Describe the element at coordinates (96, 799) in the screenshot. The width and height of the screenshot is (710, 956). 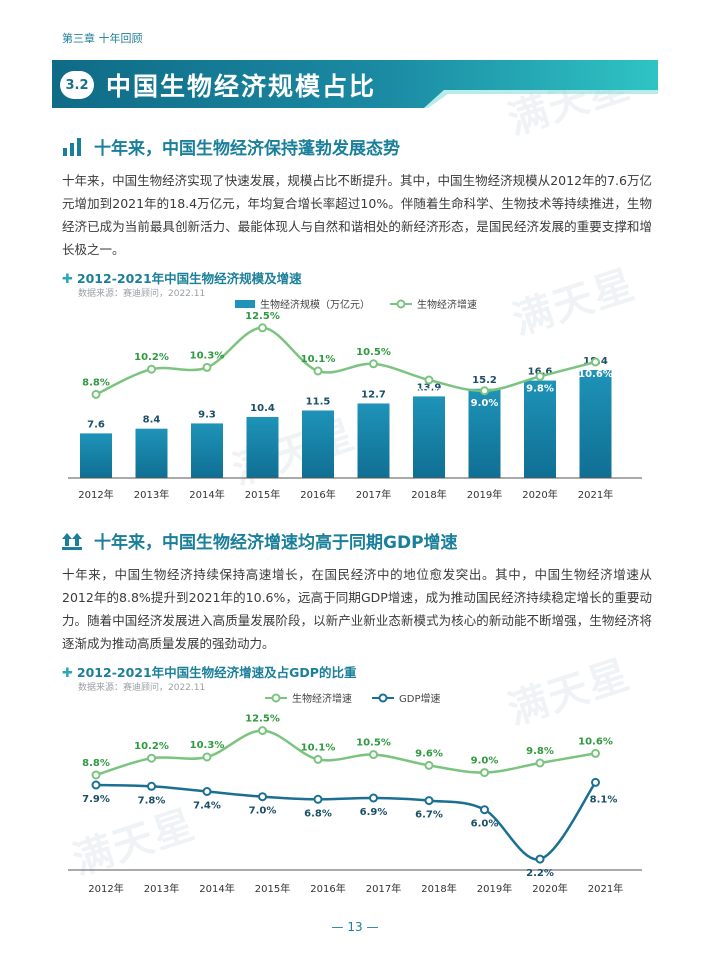
I see `gdp-label-0: 7.9%` at that location.